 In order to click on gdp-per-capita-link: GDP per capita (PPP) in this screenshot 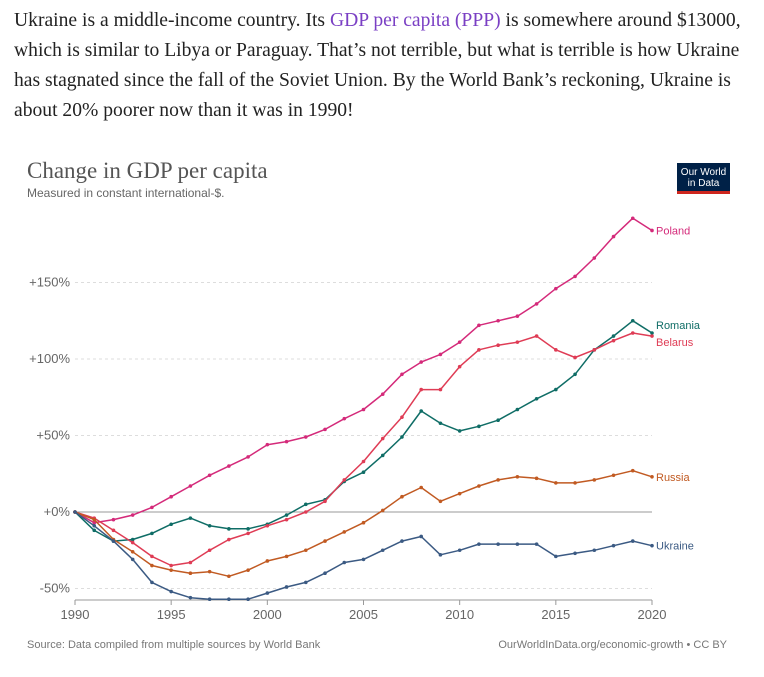, I will do `click(415, 20)`.